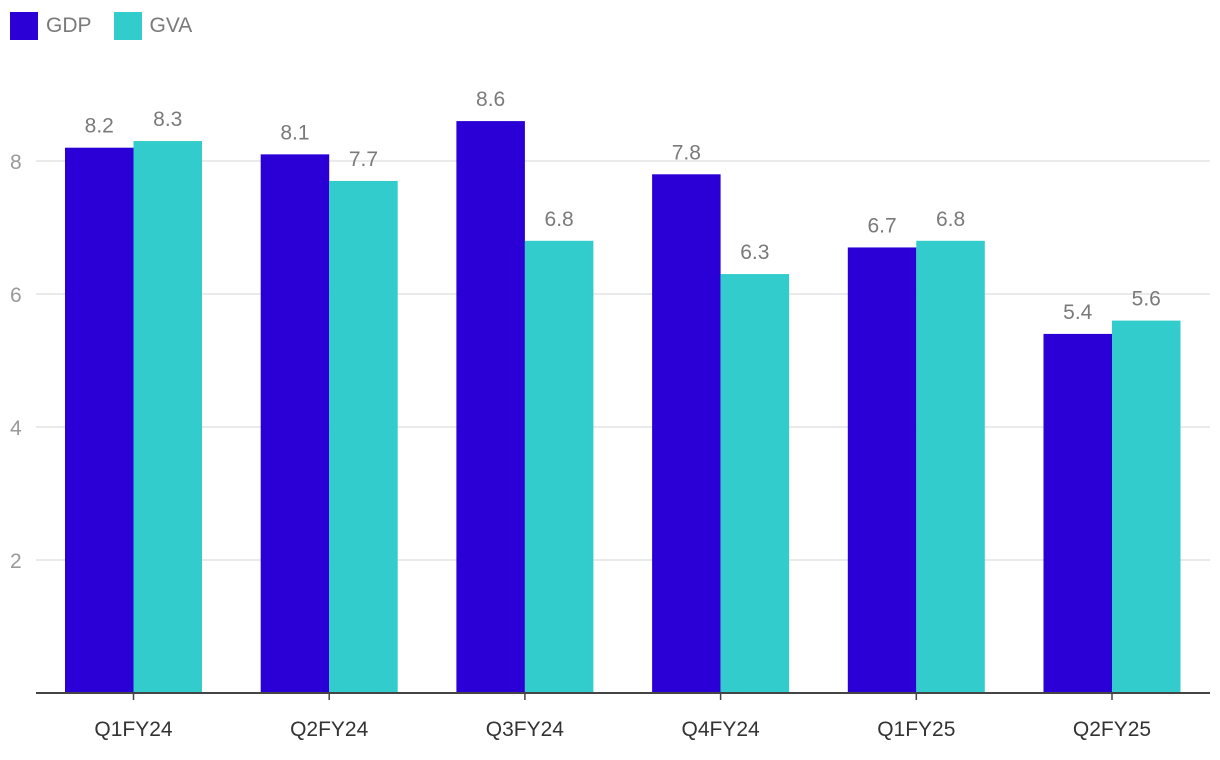 The height and width of the screenshot is (760, 1220). I want to click on bar-gva-Q1FY25, so click(950, 467).